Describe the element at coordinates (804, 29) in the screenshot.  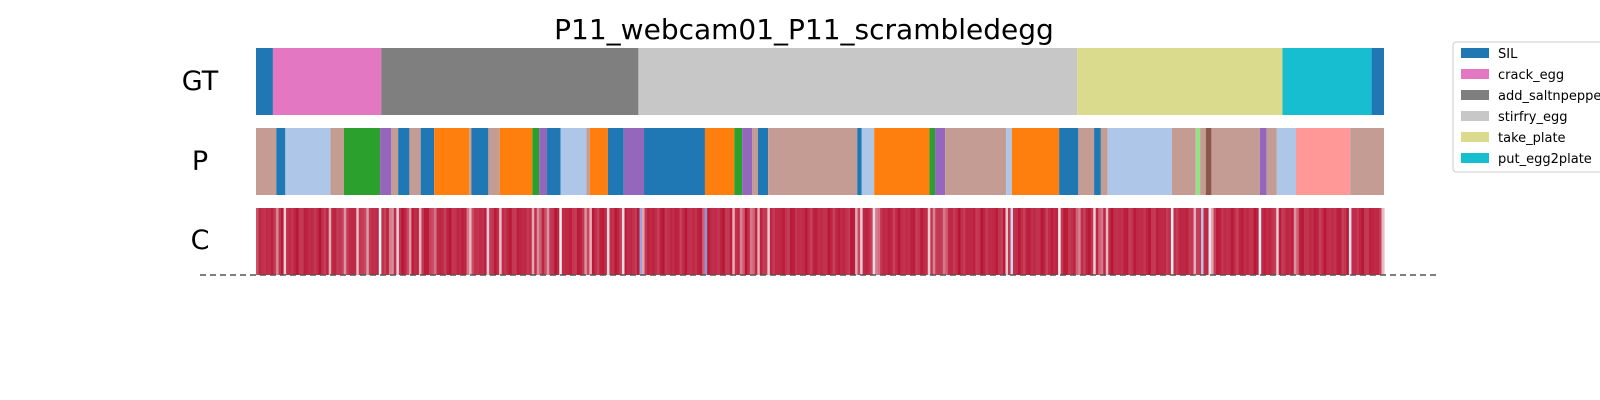
I see `chart-title: P11_webcam01_P11_scrambledegg` at that location.